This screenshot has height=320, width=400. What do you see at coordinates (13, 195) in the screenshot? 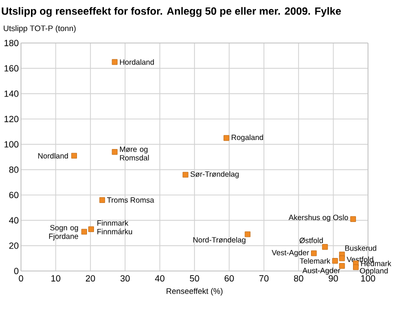
I see `y-tick-label: 60` at bounding box center [13, 195].